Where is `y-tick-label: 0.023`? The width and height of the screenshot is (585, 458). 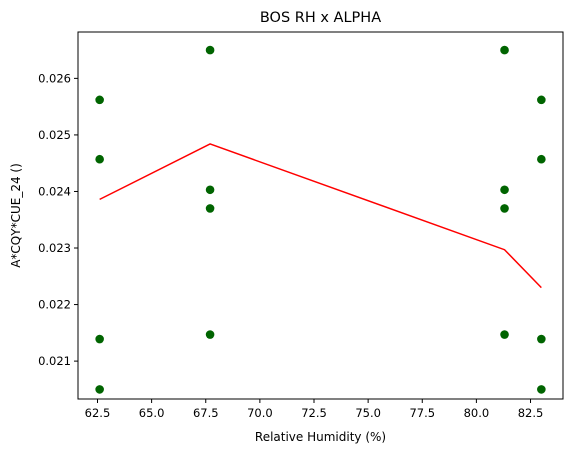 y-tick-label: 0.023 is located at coordinates (54, 248).